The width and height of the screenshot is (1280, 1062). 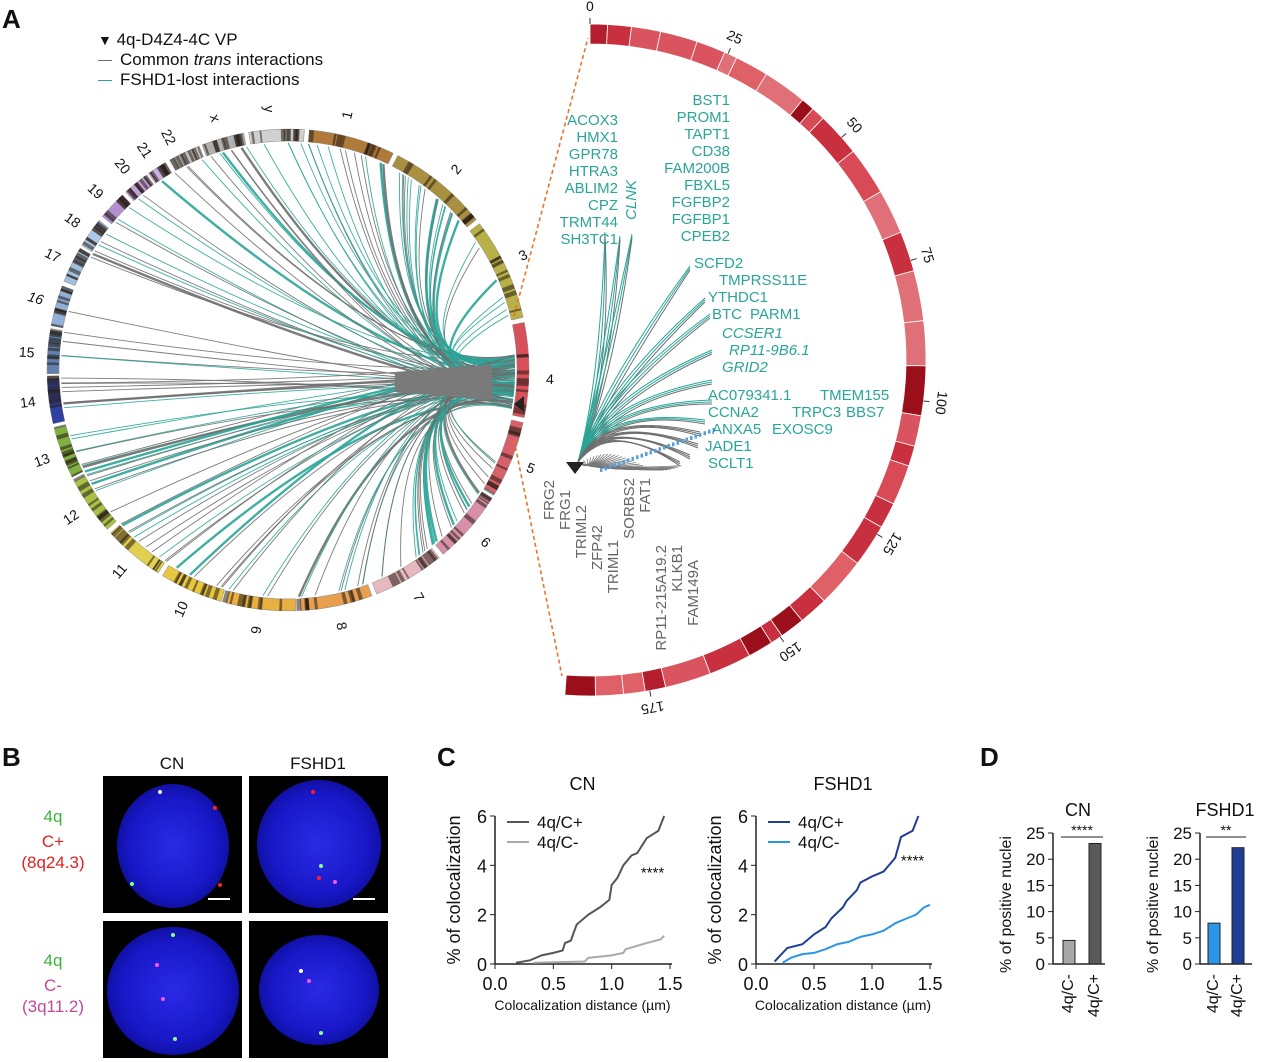 What do you see at coordinates (494, 984) in the screenshot?
I see `x-tick-label: 0.0` at bounding box center [494, 984].